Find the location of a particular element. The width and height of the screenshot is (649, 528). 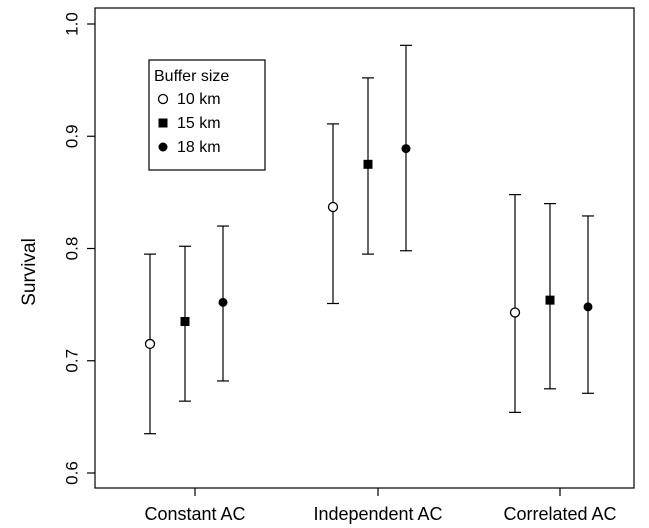

x-tick-label: Independent AC is located at coordinates (377, 514).